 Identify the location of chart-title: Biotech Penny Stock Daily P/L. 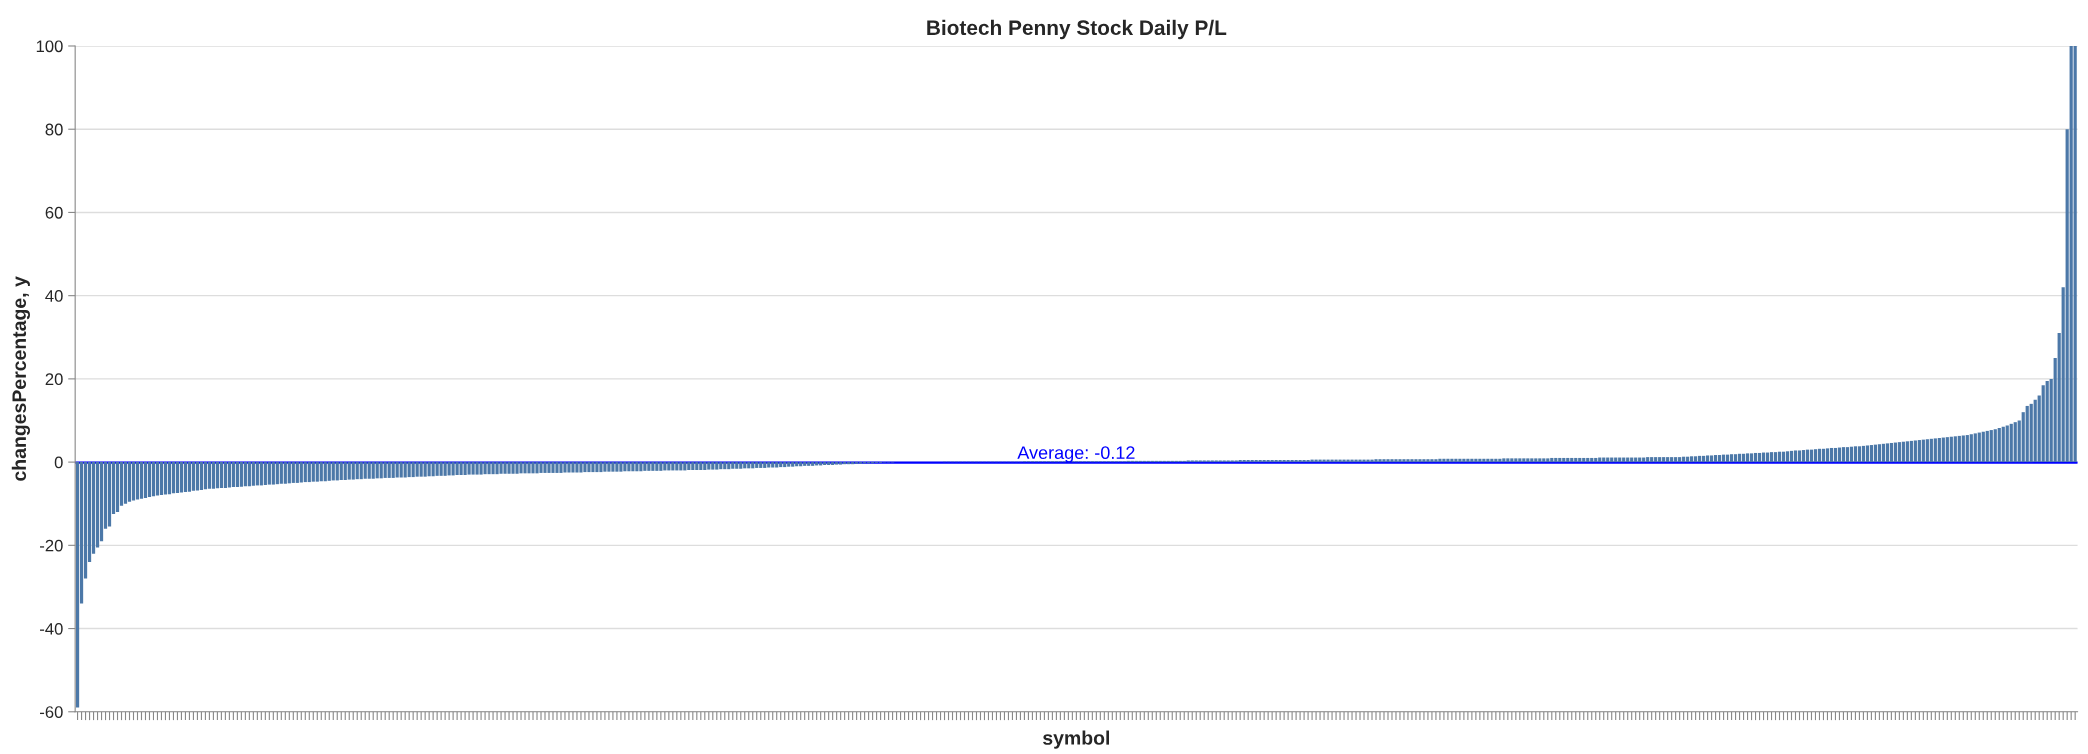
(1077, 29).